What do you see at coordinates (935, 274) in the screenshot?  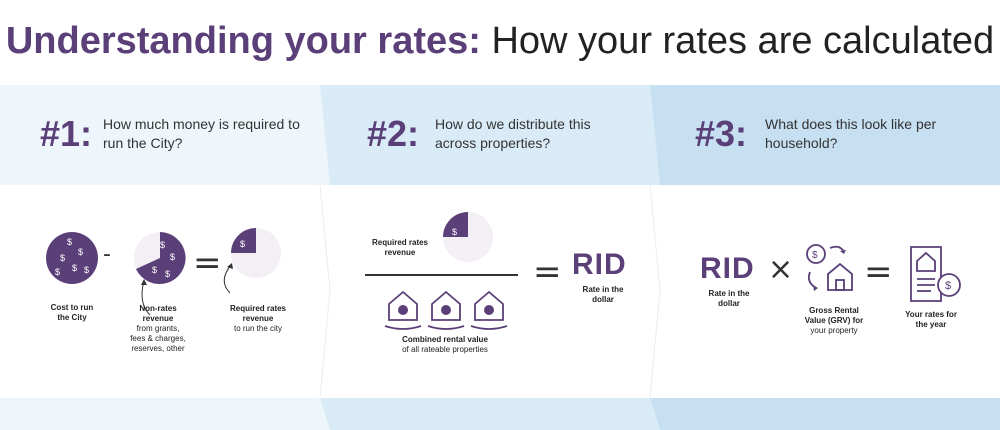 I see `rates-document-icon: $` at bounding box center [935, 274].